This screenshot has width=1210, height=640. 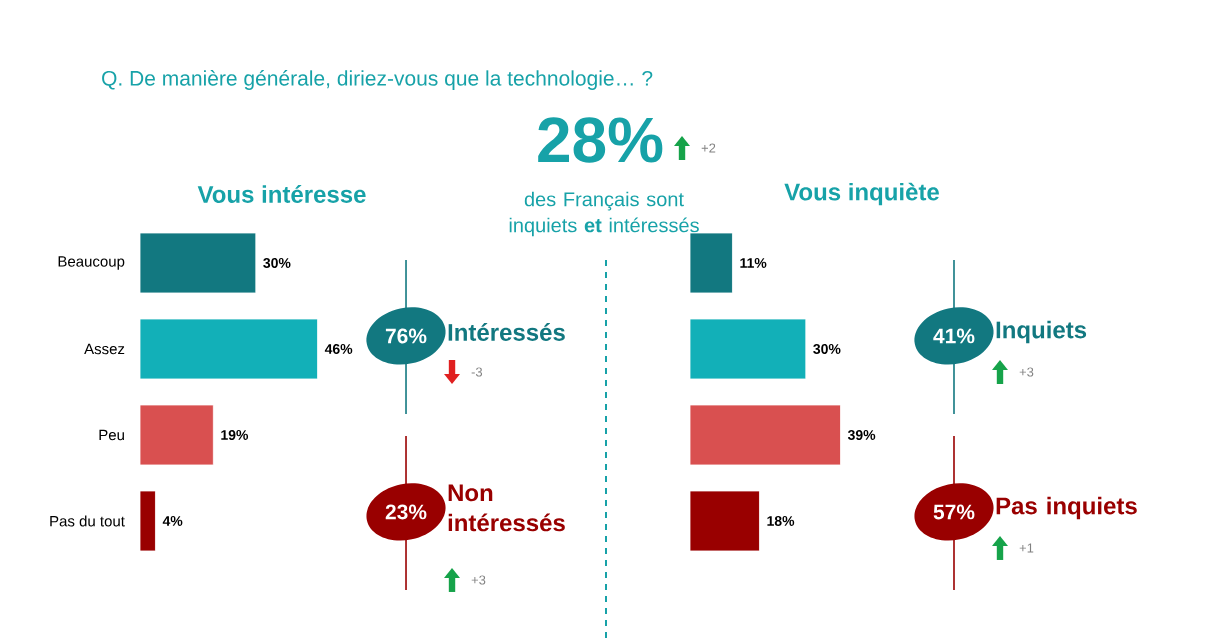 What do you see at coordinates (604, 214) in the screenshot?
I see `annotation: des Français sont inquiets et intéressés` at bounding box center [604, 214].